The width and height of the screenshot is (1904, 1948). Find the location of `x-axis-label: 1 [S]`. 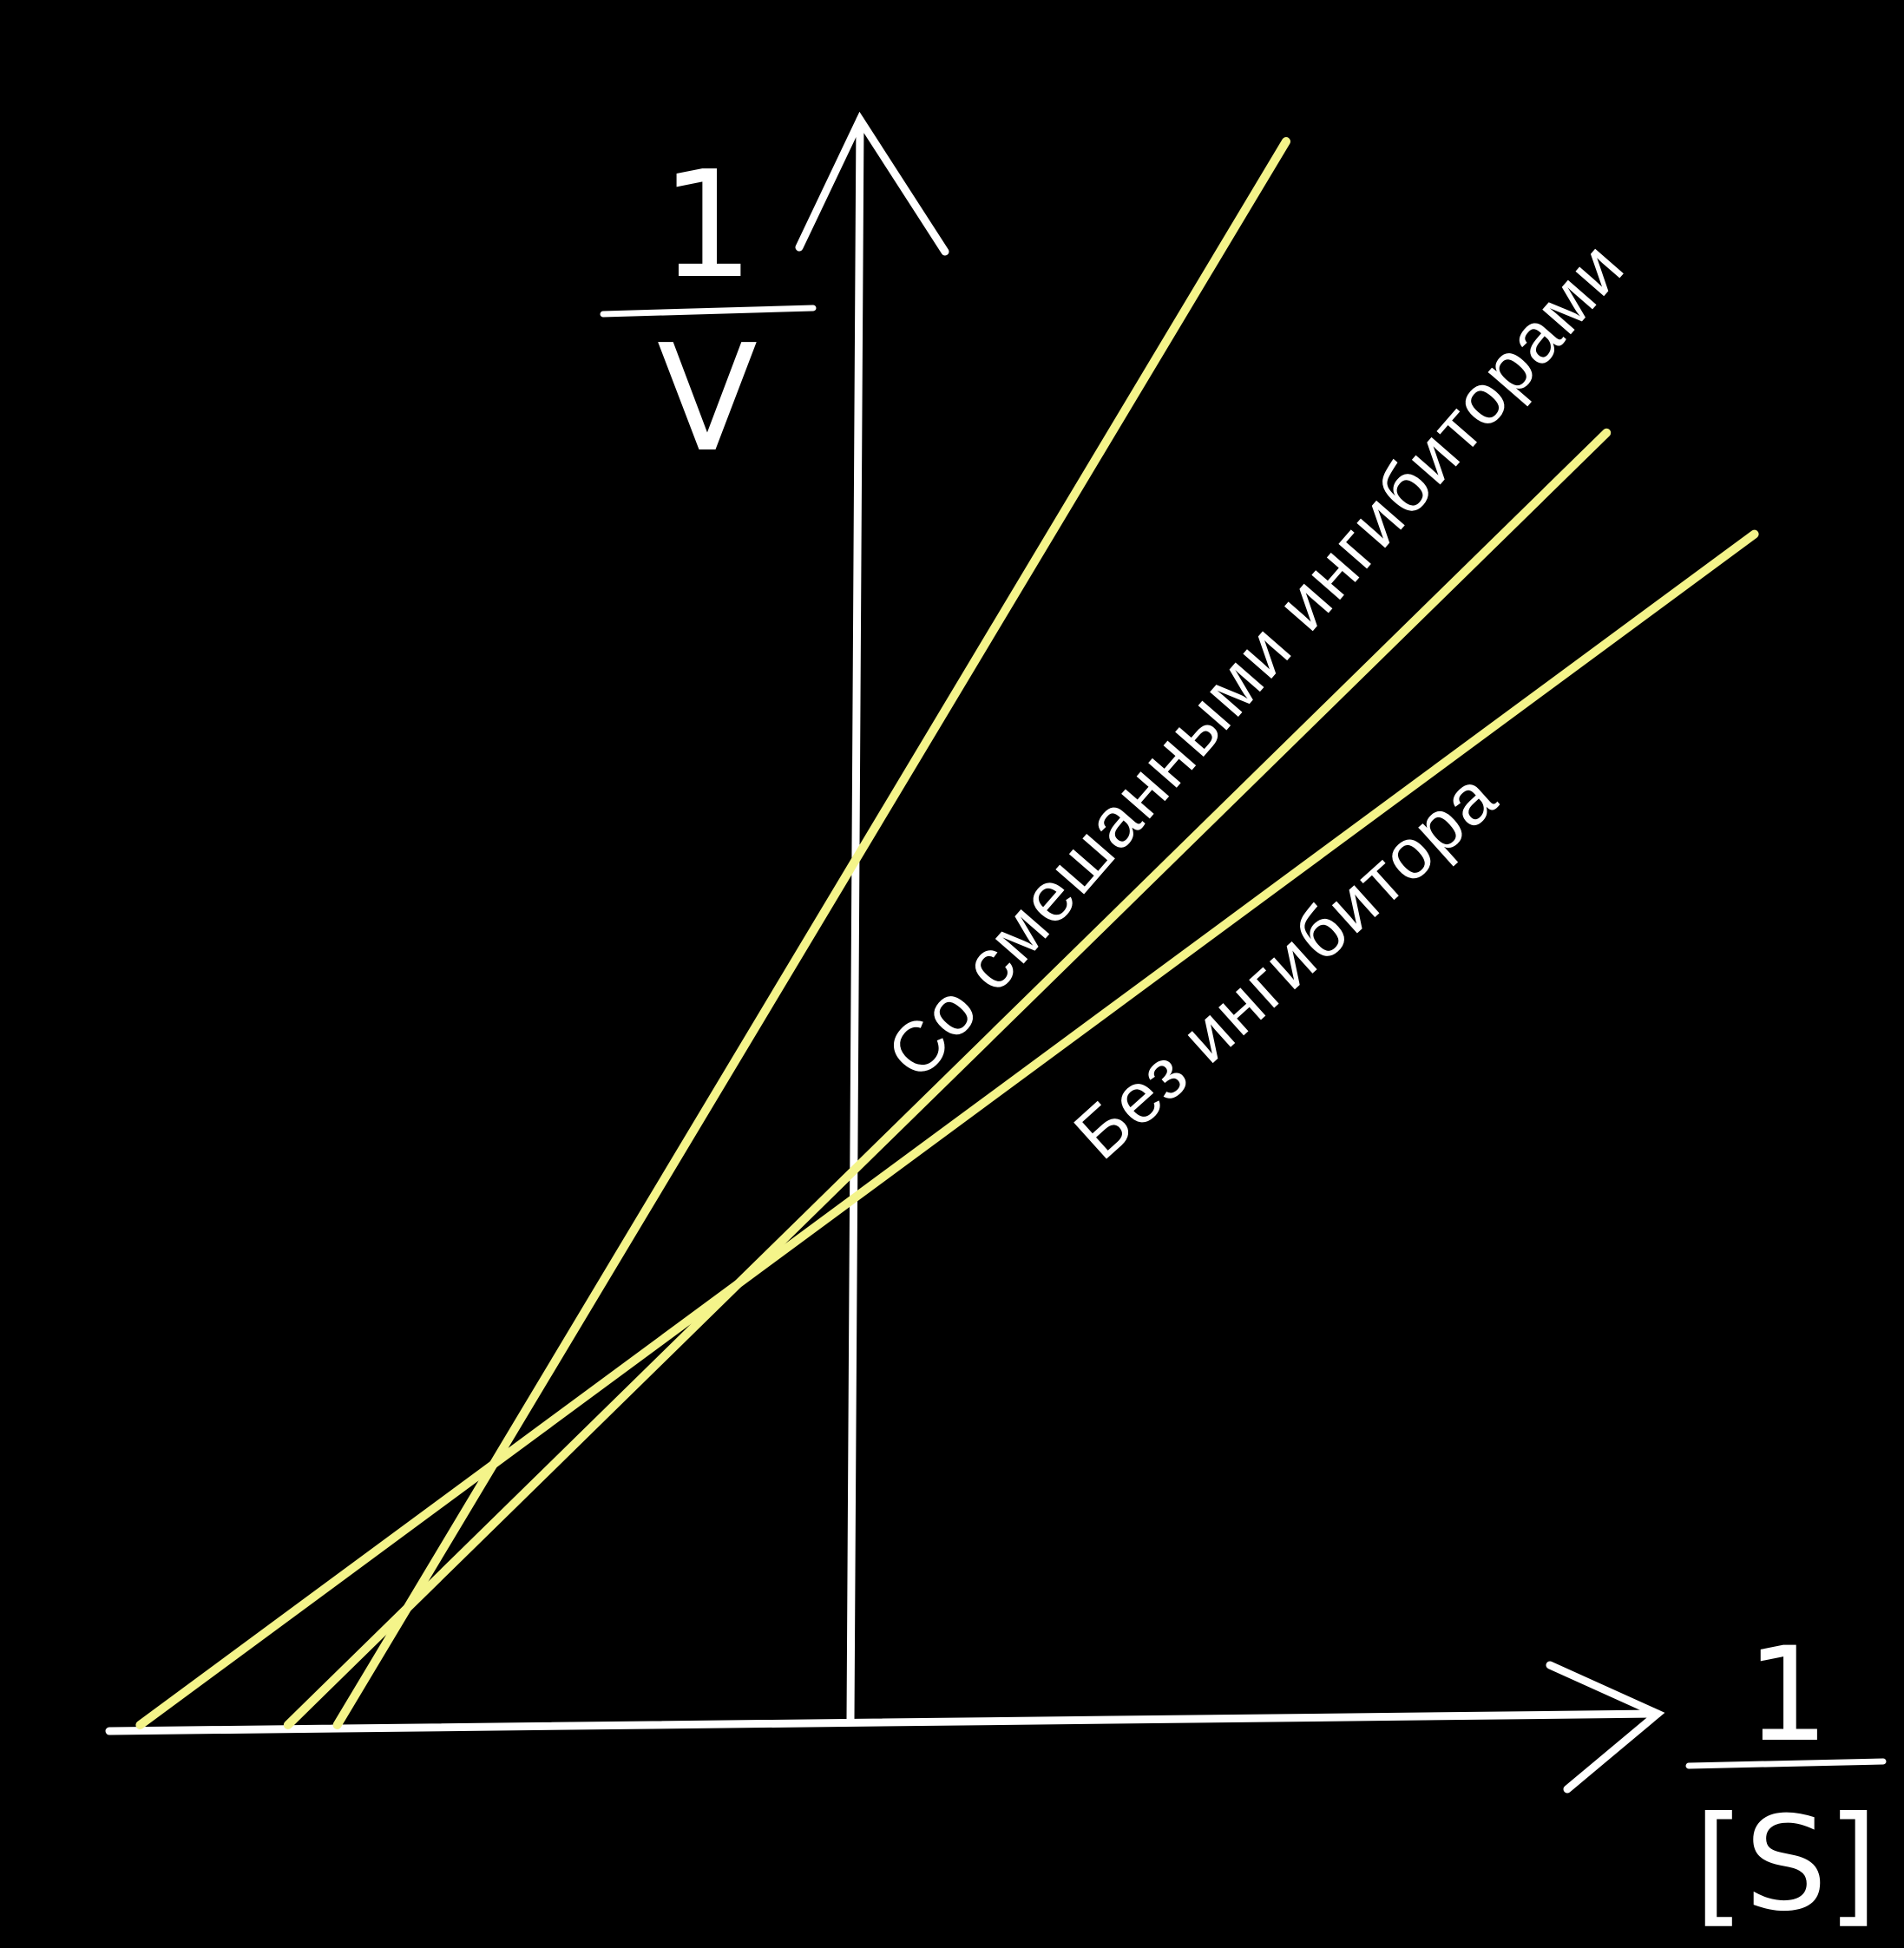

x-axis-label: 1 [S] is located at coordinates (1786, 1780).